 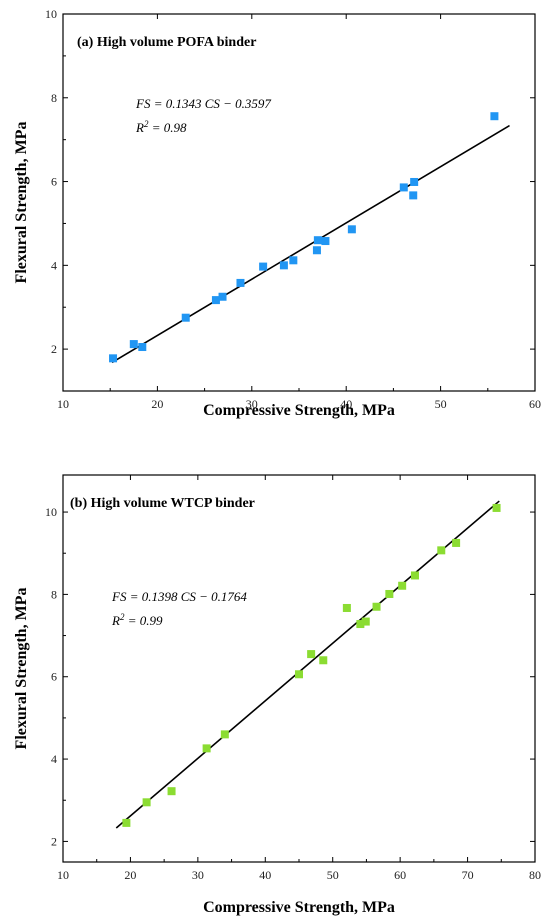 I want to click on x-tick-label: 70, so click(x=468, y=875).